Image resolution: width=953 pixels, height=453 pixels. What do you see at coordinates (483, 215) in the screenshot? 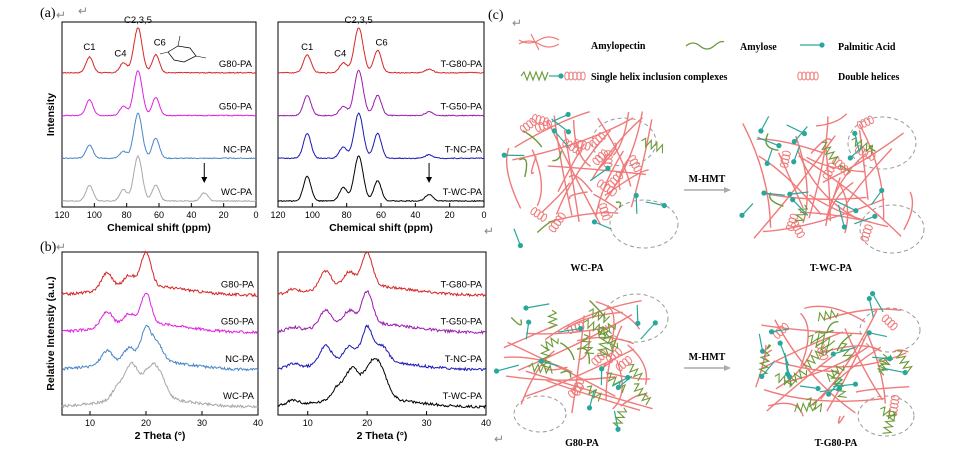
I see `x-tick-label: 0` at bounding box center [483, 215].